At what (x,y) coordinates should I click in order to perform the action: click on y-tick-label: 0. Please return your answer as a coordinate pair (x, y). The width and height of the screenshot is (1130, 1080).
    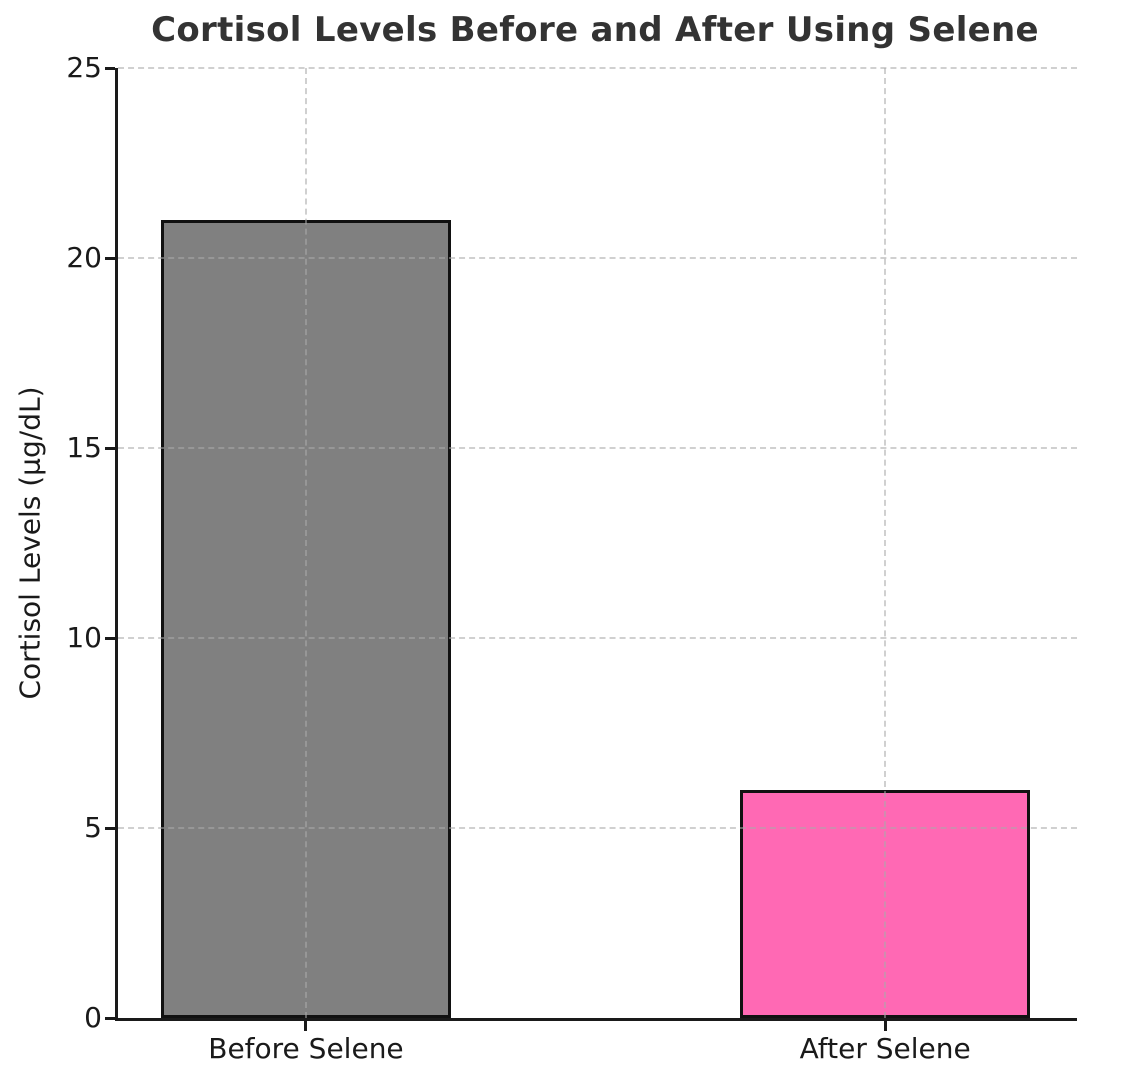
    Looking at the image, I should click on (93, 1017).